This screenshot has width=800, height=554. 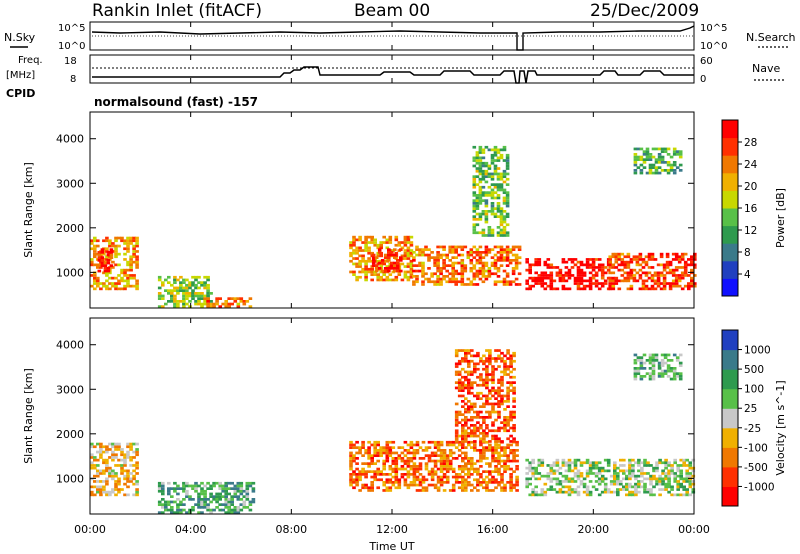 What do you see at coordinates (393, 75) in the screenshot?
I see `freq-trace` at bounding box center [393, 75].